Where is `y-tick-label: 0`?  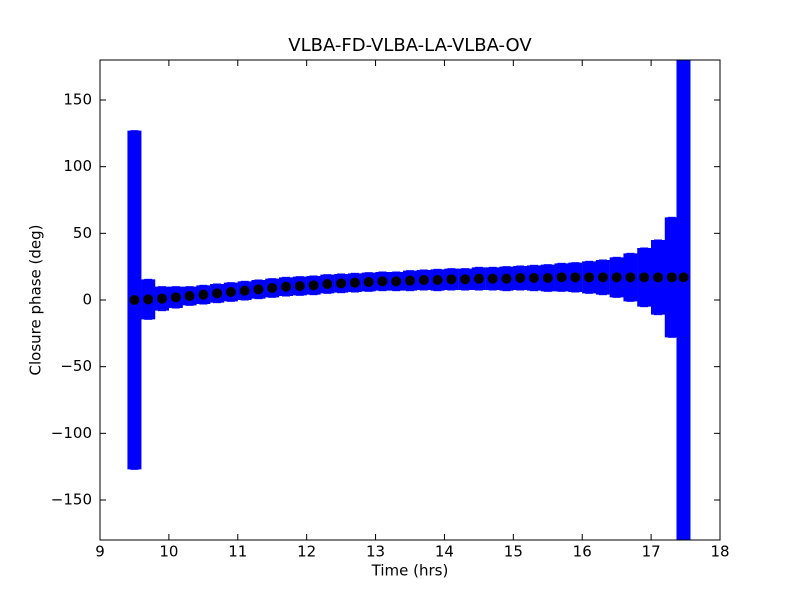 y-tick-label: 0 is located at coordinates (87, 300).